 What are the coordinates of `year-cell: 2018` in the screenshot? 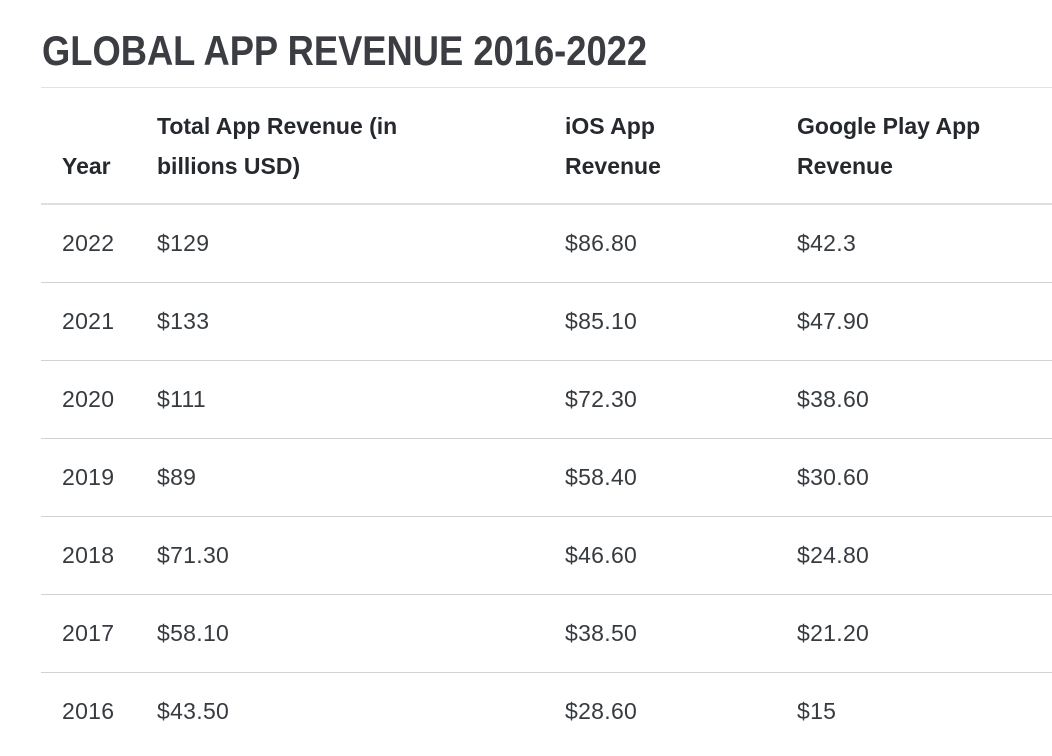 It's located at (89, 556).